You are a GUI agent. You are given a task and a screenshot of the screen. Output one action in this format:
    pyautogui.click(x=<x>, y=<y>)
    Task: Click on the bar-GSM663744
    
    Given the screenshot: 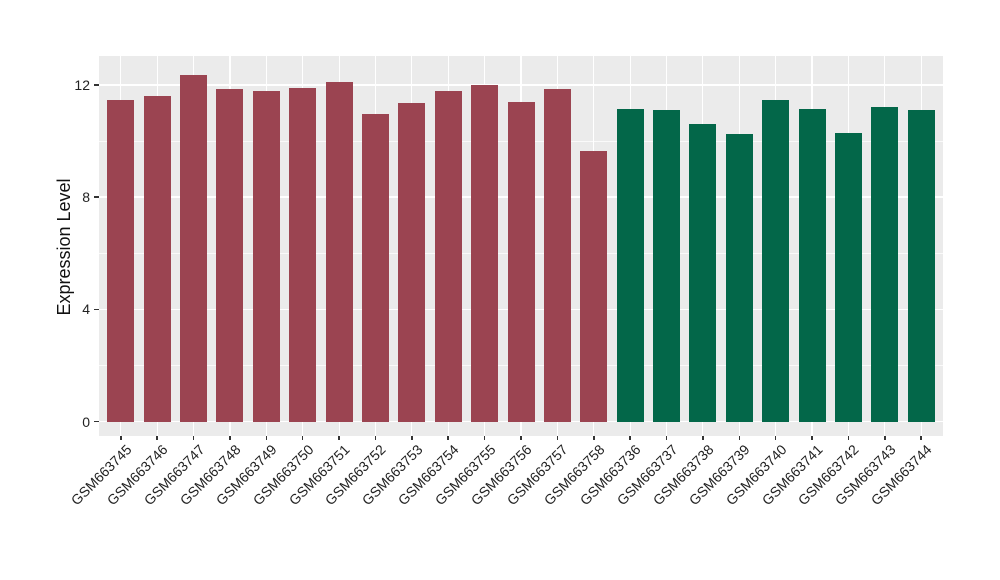 What is the action you would take?
    pyautogui.click(x=921, y=266)
    